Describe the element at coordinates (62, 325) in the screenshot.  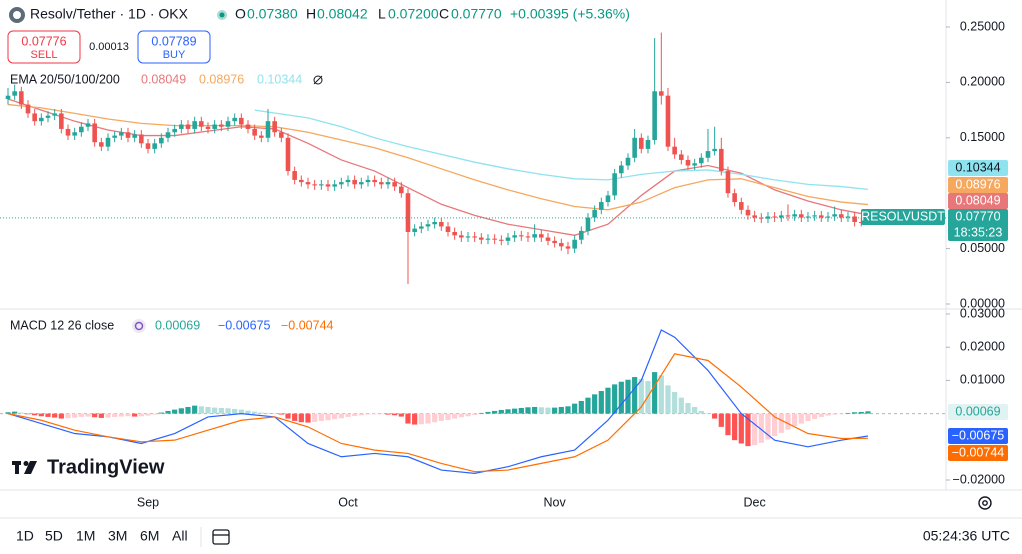
I see `macd-legend: MACD 12 26 close` at that location.